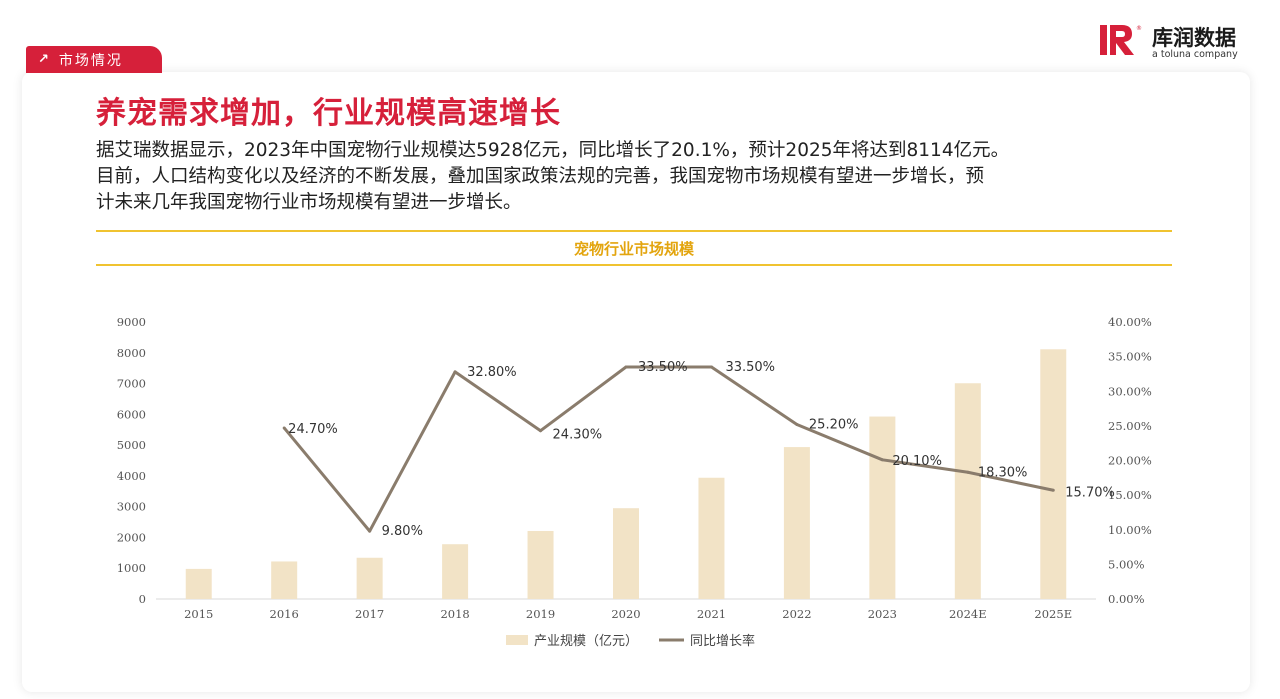 The width and height of the screenshot is (1280, 699). What do you see at coordinates (1130, 461) in the screenshot?
I see `y-right-tick-label: 20.00%` at bounding box center [1130, 461].